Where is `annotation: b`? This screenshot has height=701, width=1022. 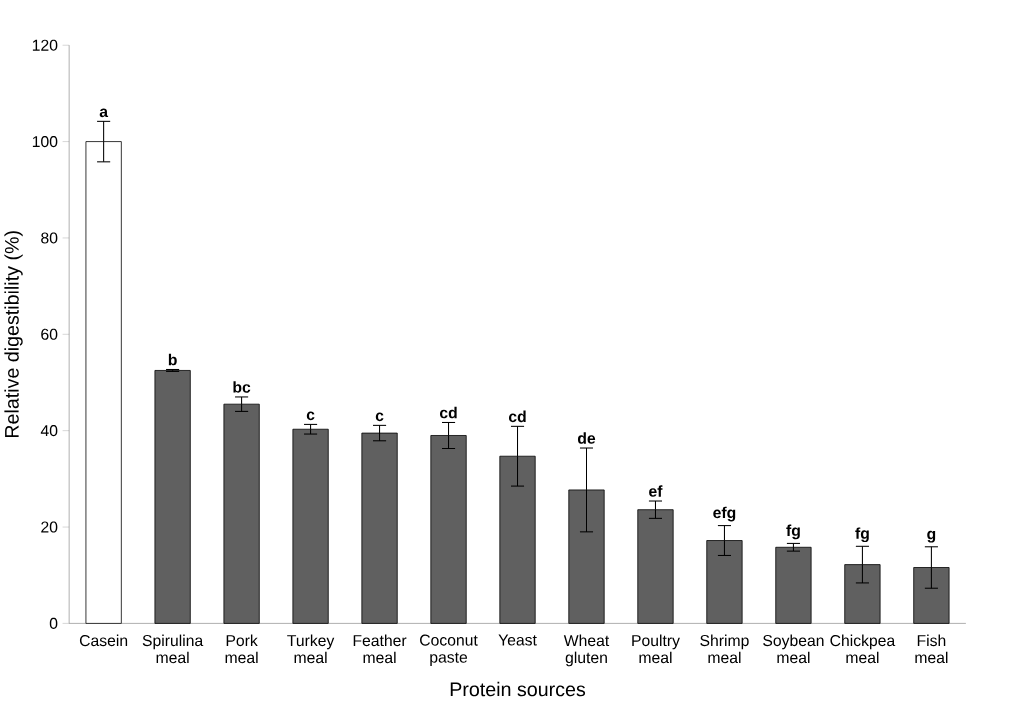
annotation: b is located at coordinates (172, 359).